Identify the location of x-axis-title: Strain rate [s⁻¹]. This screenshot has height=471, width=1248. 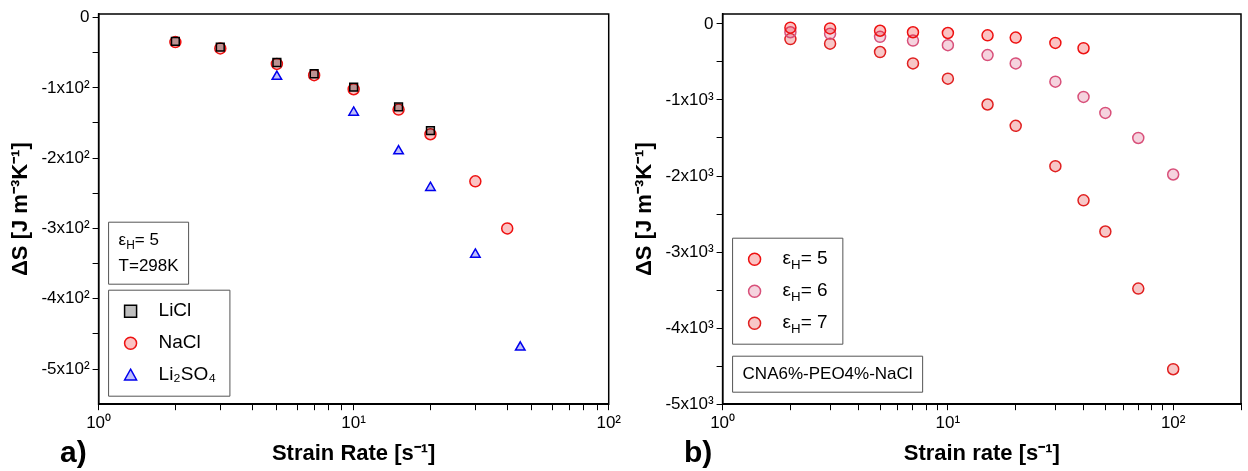
(981, 452).